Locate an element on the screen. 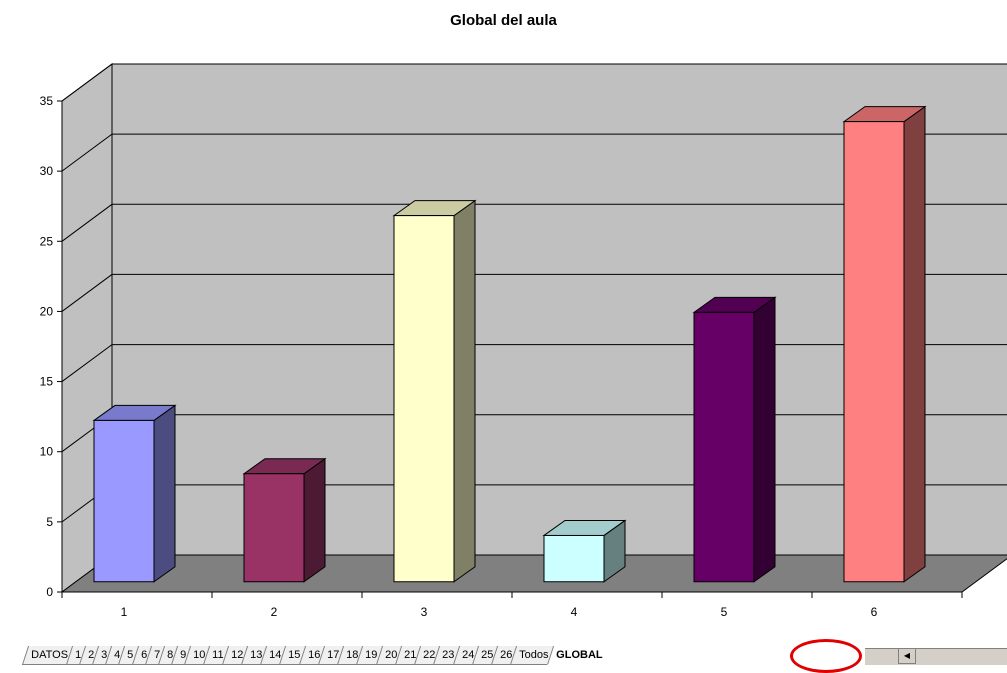  x-tick-label: 6 is located at coordinates (874, 612).